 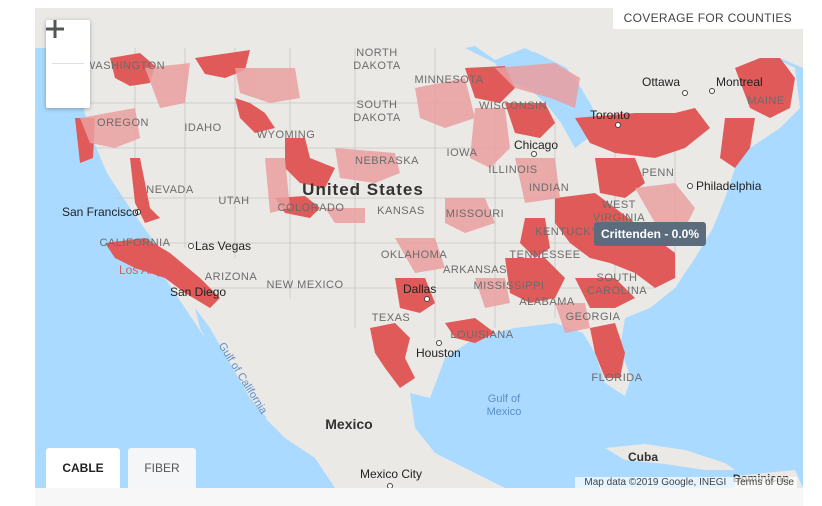 What do you see at coordinates (764, 482) in the screenshot?
I see `terms-of-use-link: Terms of Use` at bounding box center [764, 482].